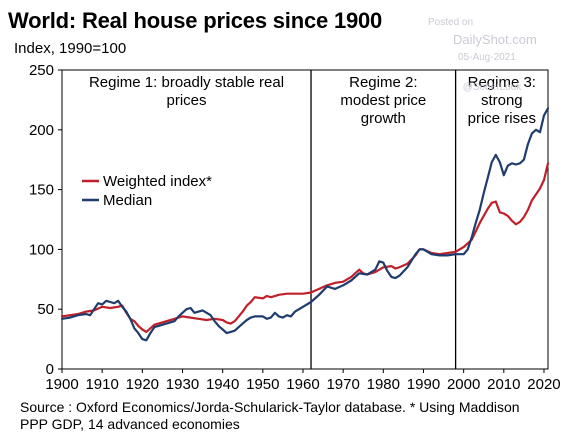 This screenshot has height=442, width=564. Describe the element at coordinates (41, 130) in the screenshot. I see `y-tick-label-200: 200` at that location.